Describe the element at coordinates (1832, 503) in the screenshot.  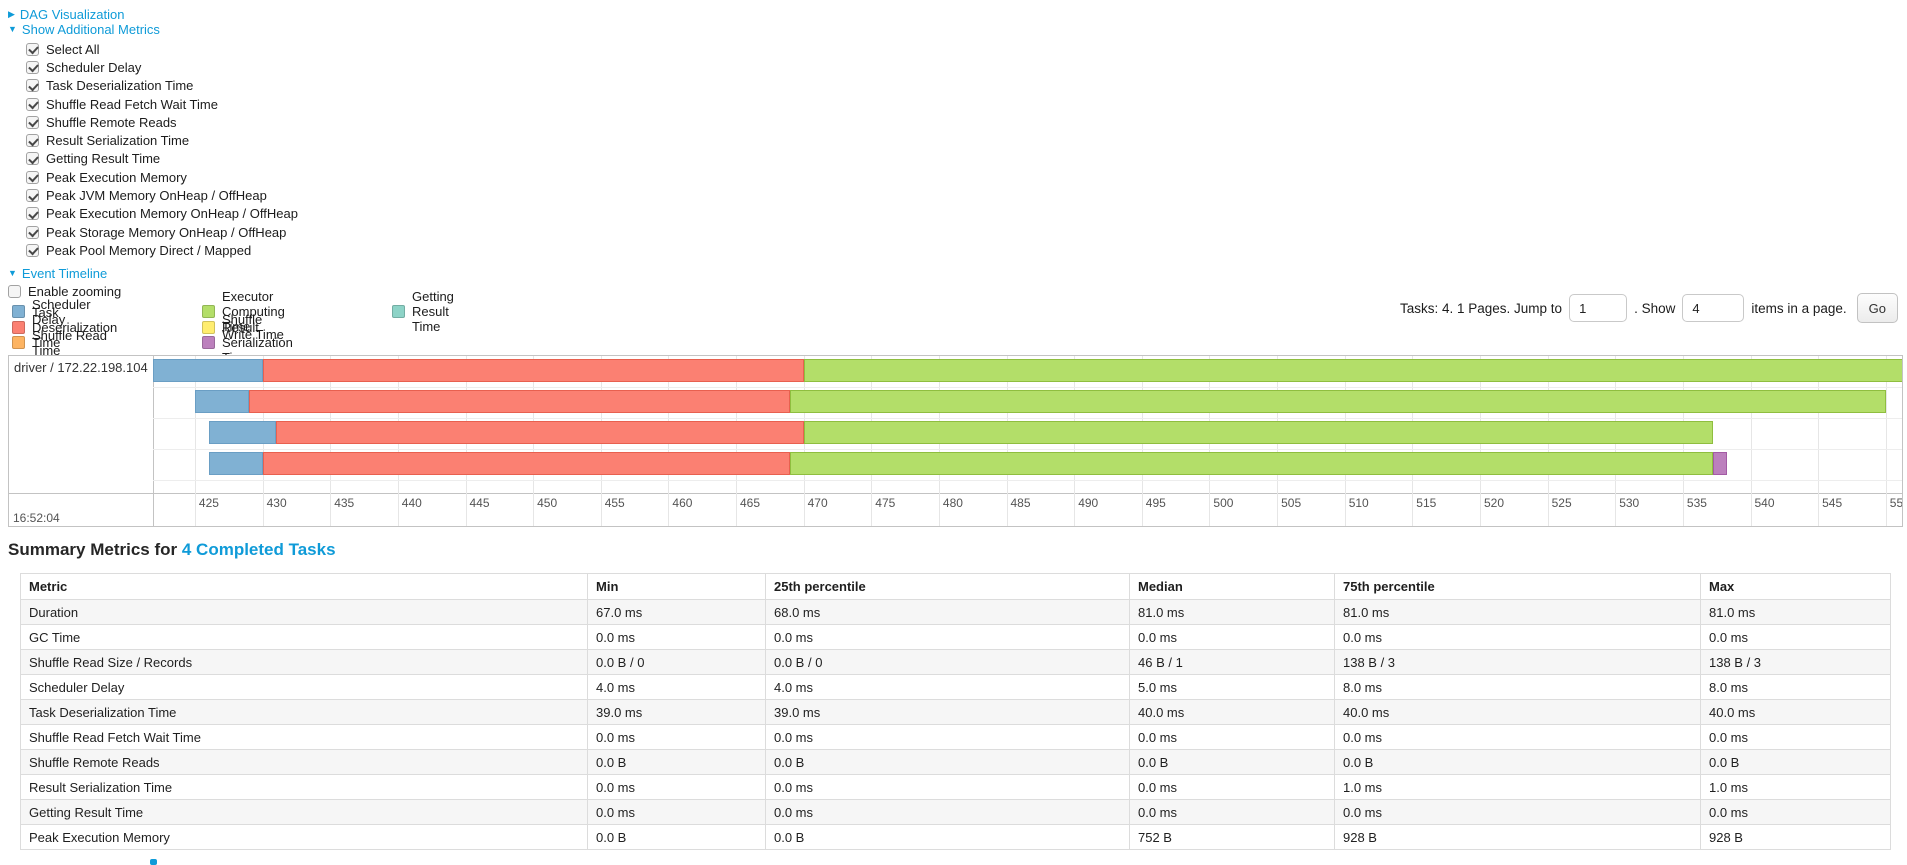
I see `axis-tick-label: 545` at that location.